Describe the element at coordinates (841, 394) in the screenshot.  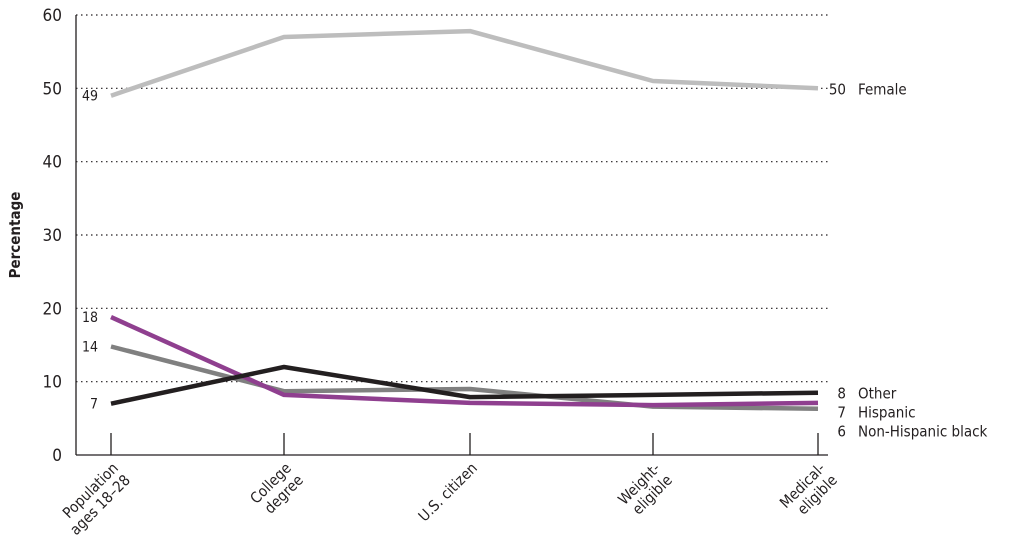
I see `end-value-label-other: 8` at that location.